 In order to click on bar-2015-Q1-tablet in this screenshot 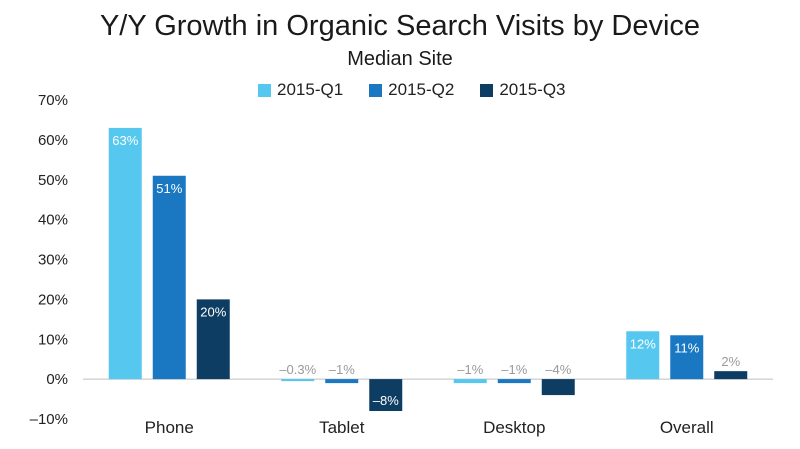, I will do `click(298, 380)`.